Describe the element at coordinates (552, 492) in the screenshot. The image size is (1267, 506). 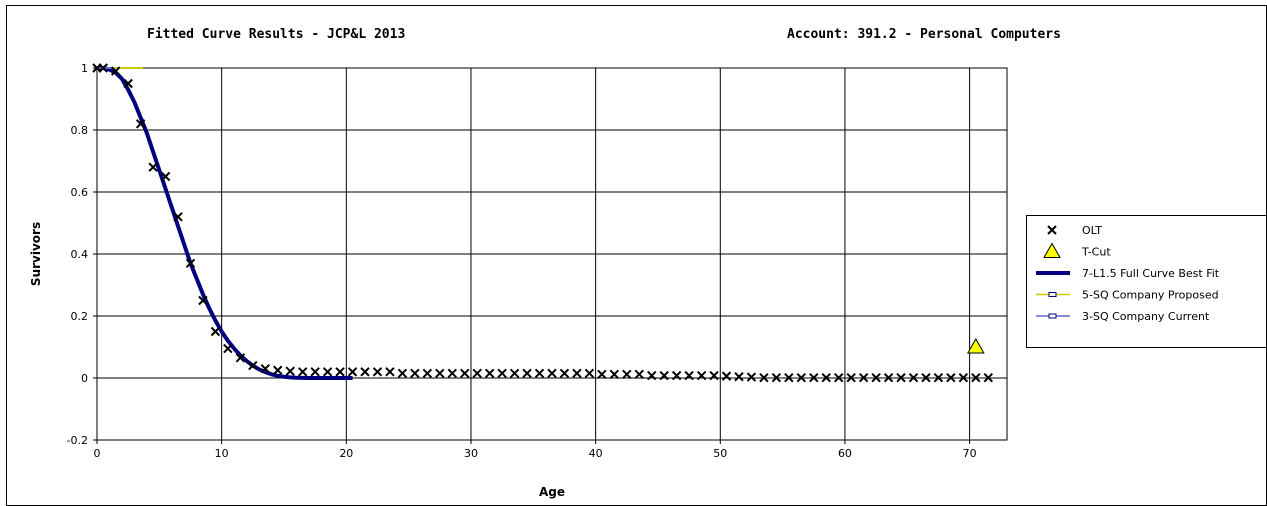
I see `x-axis-title: Age` at that location.